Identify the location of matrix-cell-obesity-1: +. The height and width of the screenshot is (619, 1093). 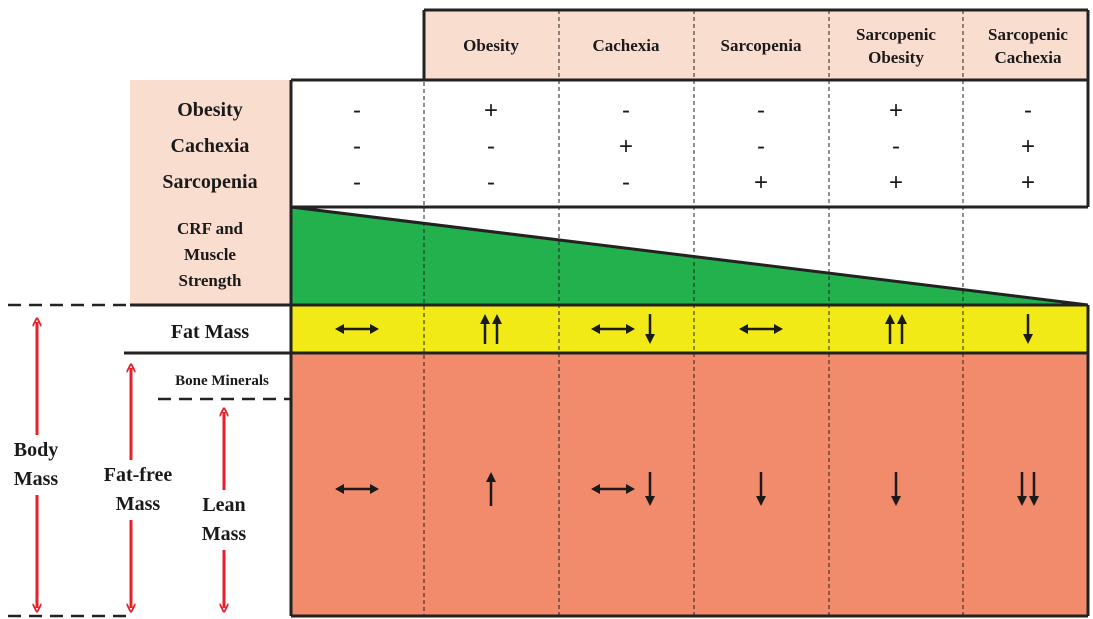
(491, 110).